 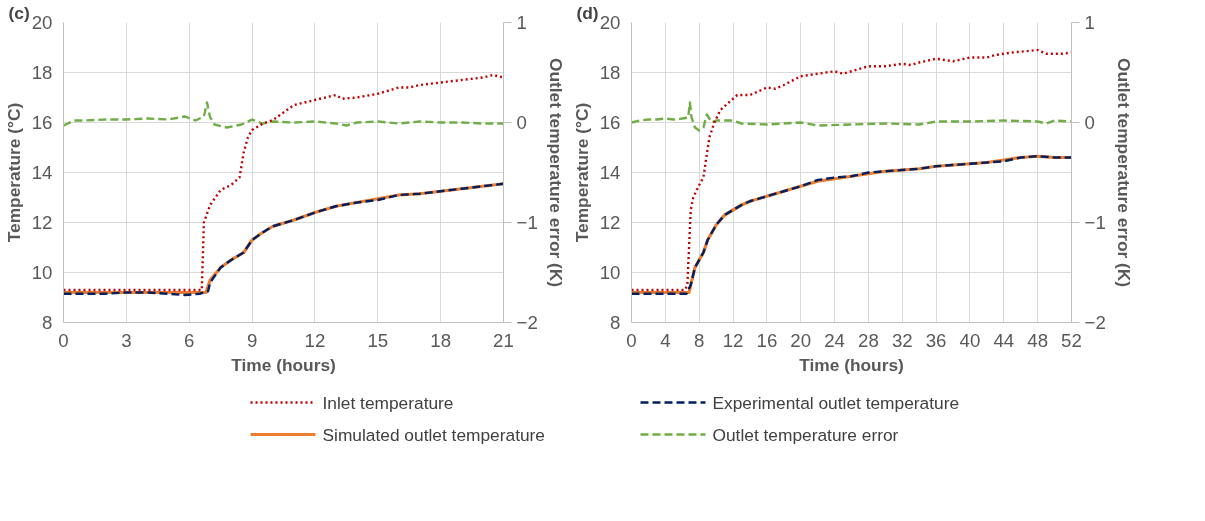 What do you see at coordinates (1004, 340) in the screenshot?
I see `x-tick-label: 44` at bounding box center [1004, 340].